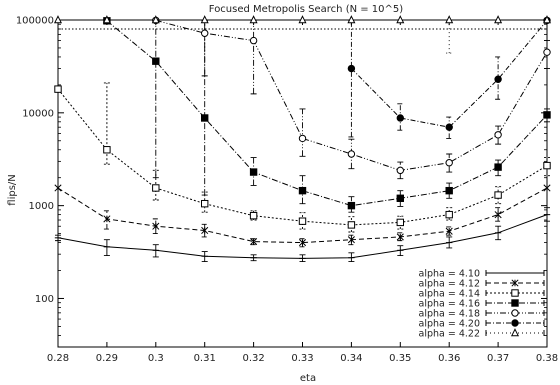 This screenshot has height=385, width=560. Describe the element at coordinates (302, 358) in the screenshot. I see `x-tick-label: 0.33` at that location.